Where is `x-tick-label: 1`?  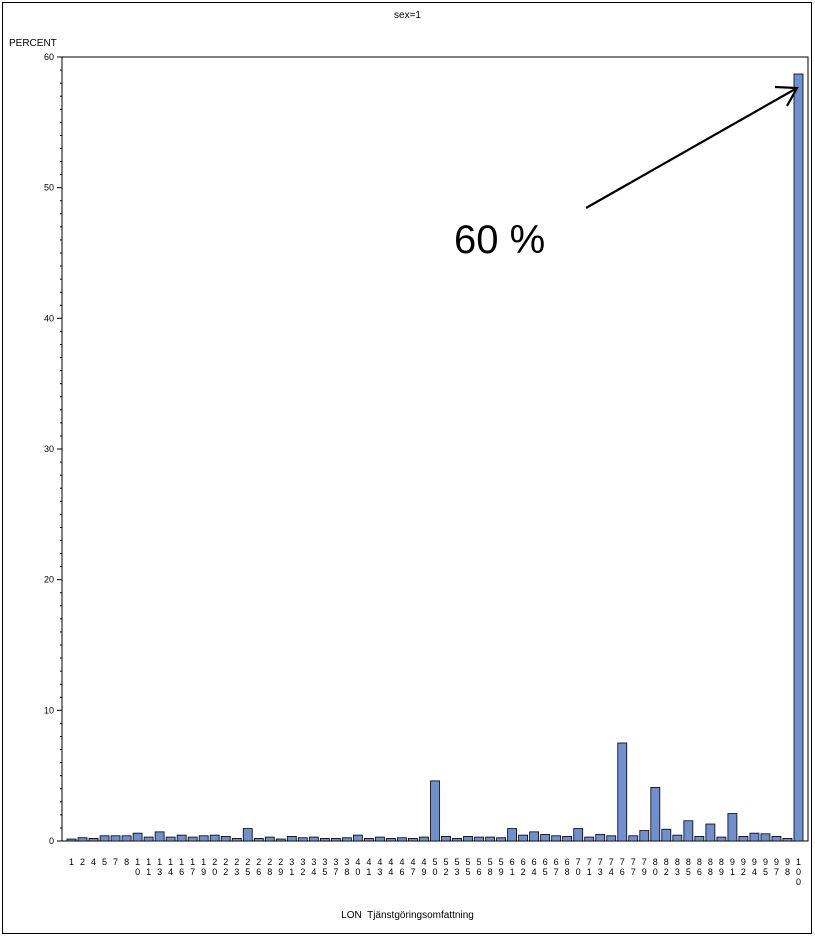
x-tick-label: 1 is located at coordinates (71, 862).